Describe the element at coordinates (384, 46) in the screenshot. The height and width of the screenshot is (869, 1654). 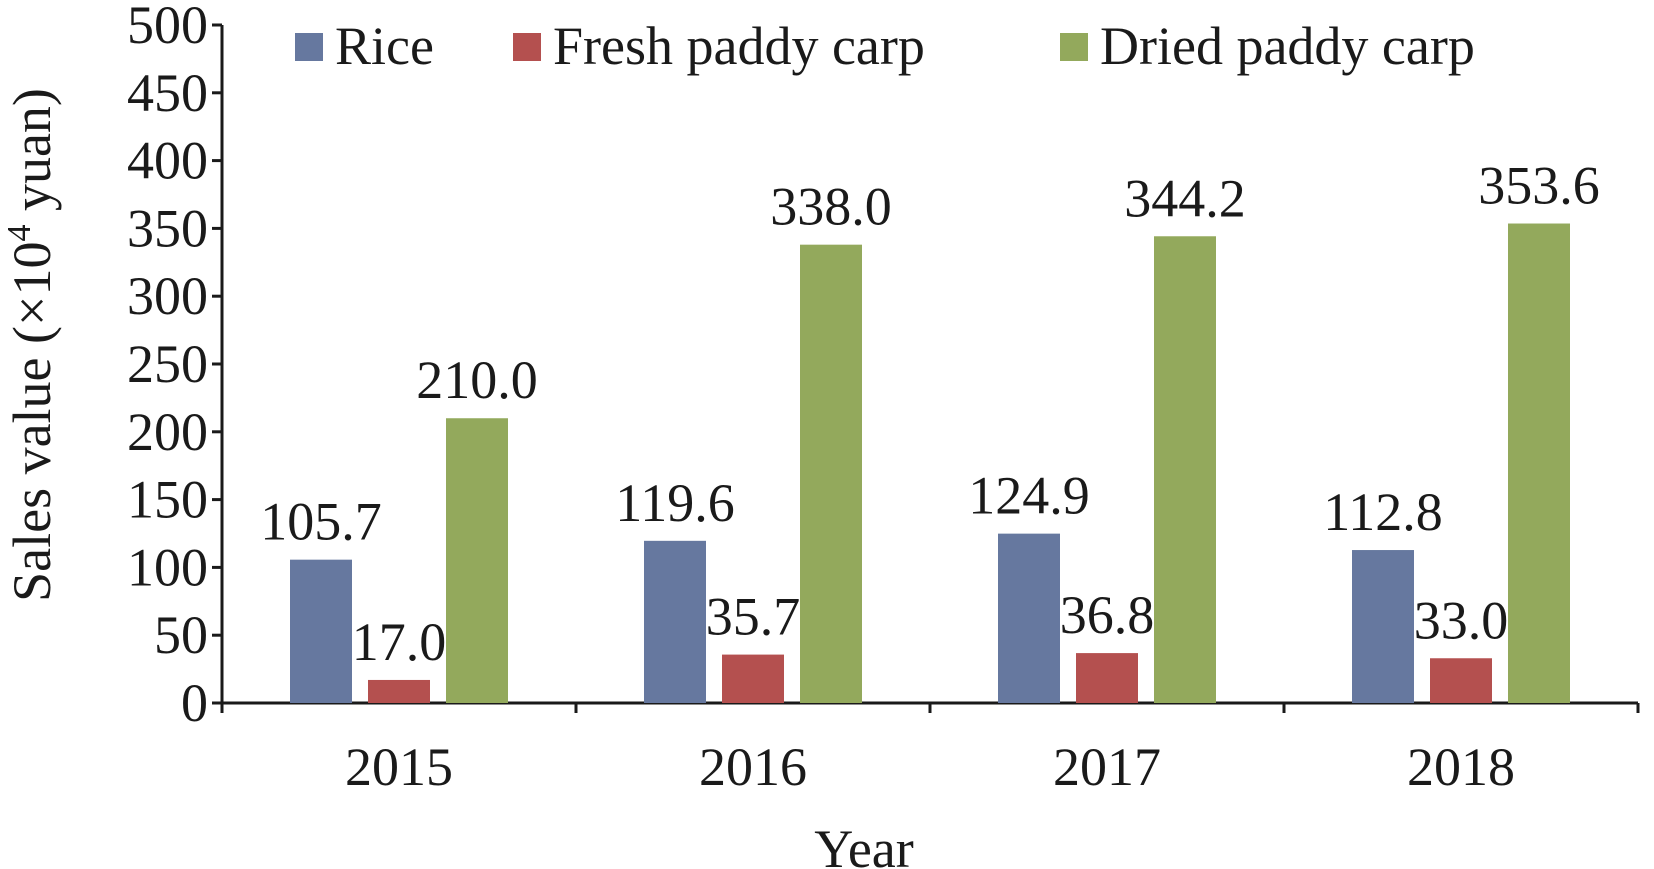
I see `legend-label: Rice` at that location.